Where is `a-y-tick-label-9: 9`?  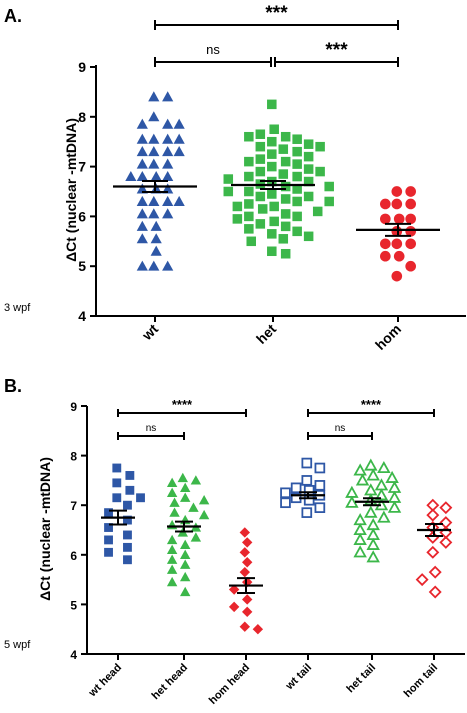 a-y-tick-label-9: 9 is located at coordinates (82, 67).